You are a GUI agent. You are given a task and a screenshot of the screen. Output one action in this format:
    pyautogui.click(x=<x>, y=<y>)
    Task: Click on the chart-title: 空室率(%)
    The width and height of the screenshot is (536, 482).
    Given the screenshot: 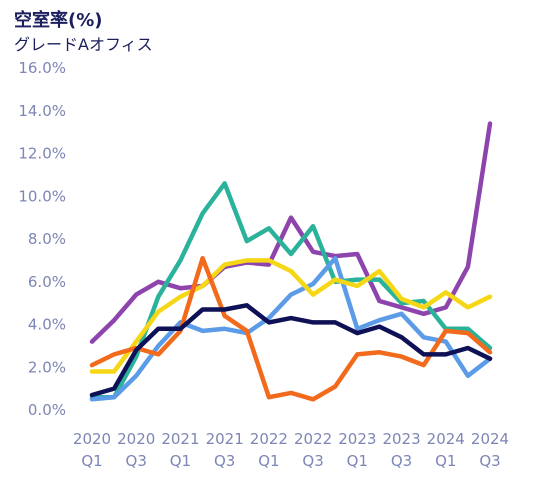 What is the action you would take?
    pyautogui.click(x=58, y=20)
    